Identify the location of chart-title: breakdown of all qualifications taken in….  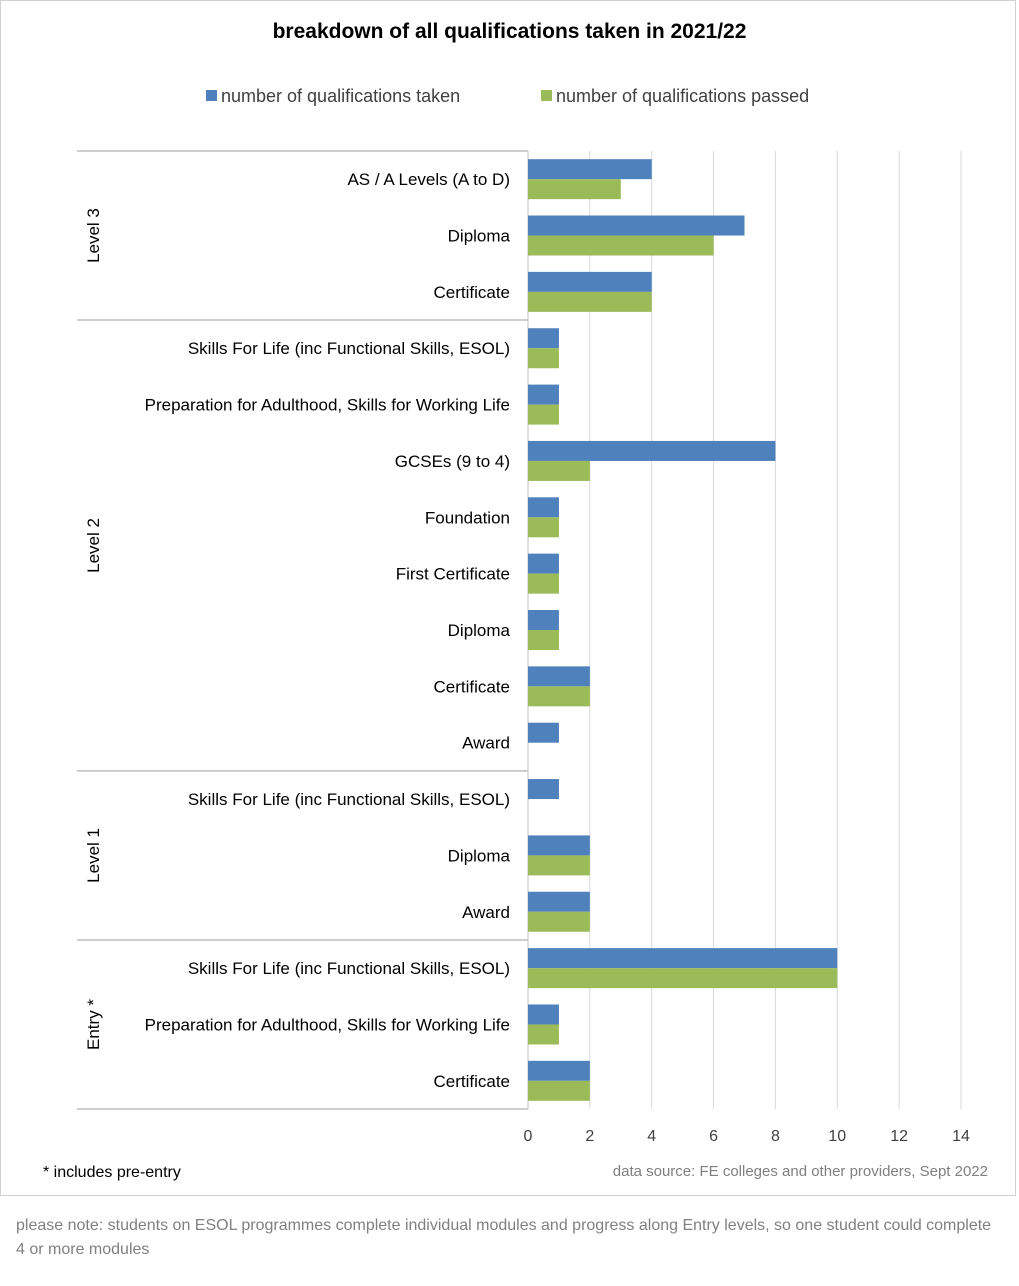
(509, 31).